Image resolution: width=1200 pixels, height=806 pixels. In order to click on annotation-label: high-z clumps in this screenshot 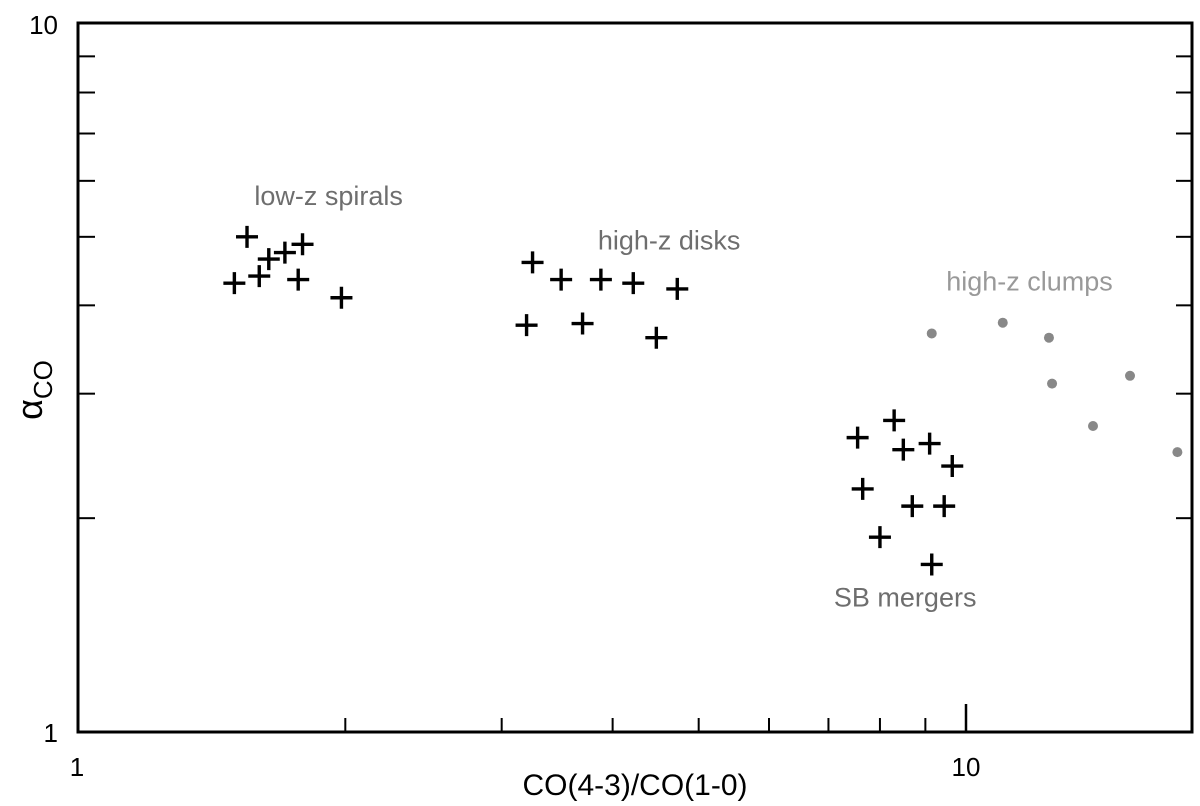, I will do `click(1029, 281)`.